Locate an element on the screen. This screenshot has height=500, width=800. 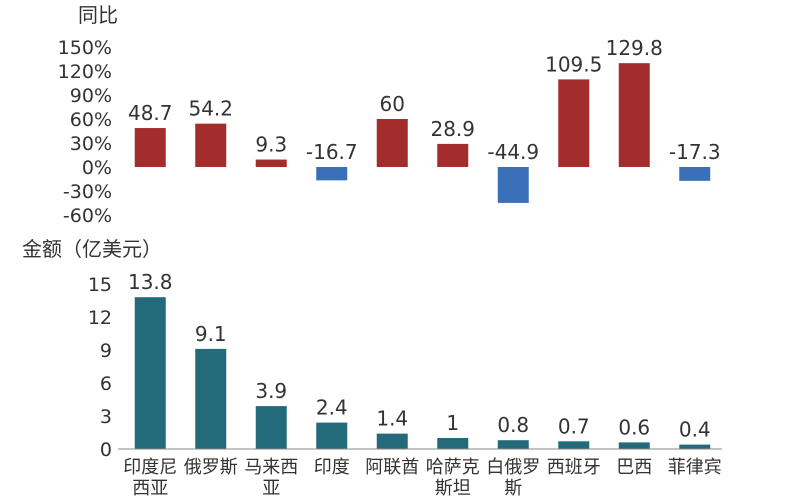
x-category-label: 白俄罗斯 is located at coordinates (513, 478).